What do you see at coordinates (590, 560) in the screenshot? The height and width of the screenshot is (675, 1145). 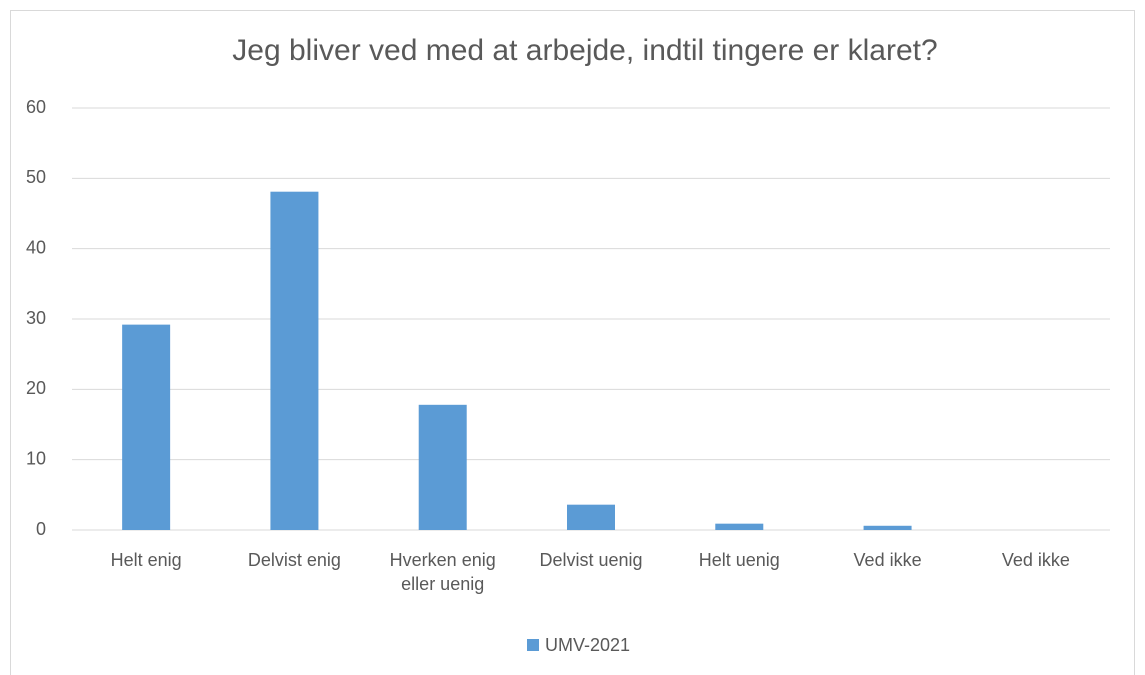 I see `x-tick-label: Delvist uenig` at bounding box center [590, 560].